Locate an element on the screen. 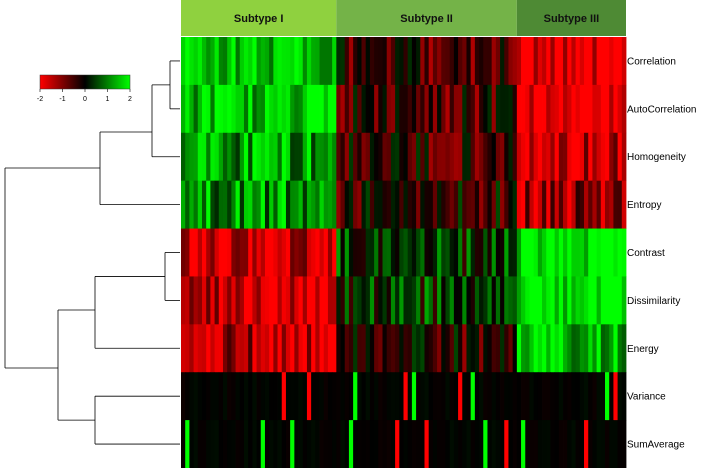 The height and width of the screenshot is (468, 706). heatmap-row-dissimilarity is located at coordinates (404, 300).